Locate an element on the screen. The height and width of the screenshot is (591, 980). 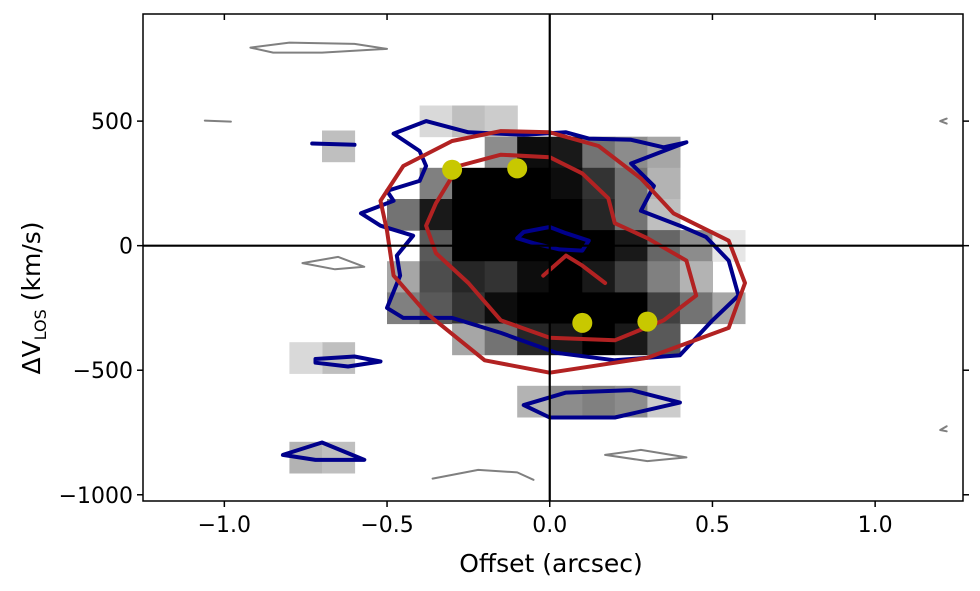
y-axis-label-subscript: LOS is located at coordinates (40, 324).